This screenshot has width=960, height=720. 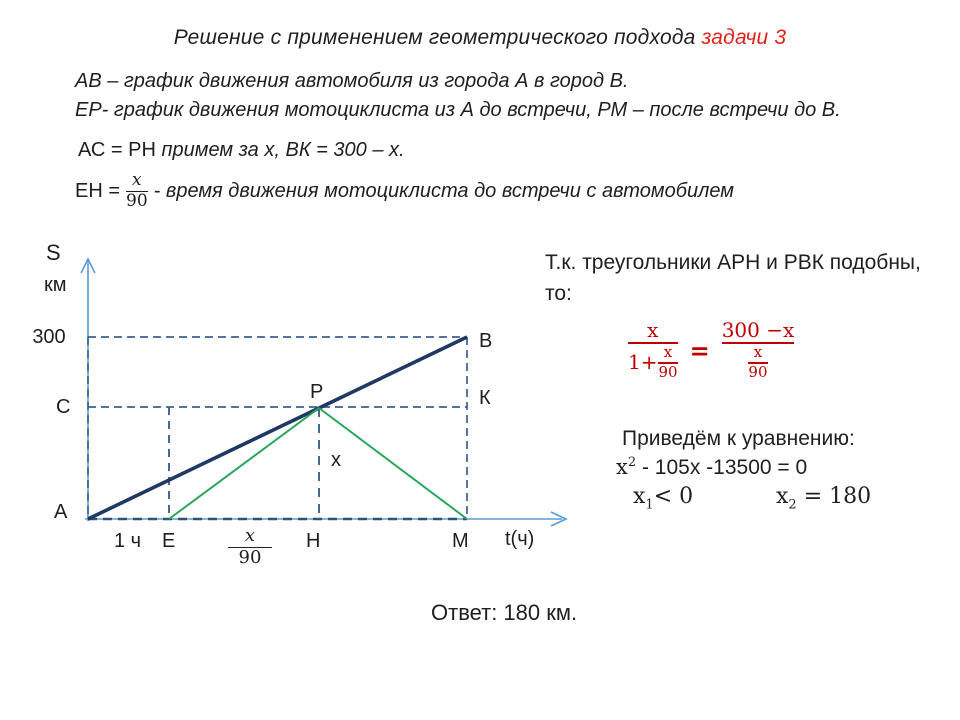 I want to click on point-label-m: М, so click(x=460, y=541).